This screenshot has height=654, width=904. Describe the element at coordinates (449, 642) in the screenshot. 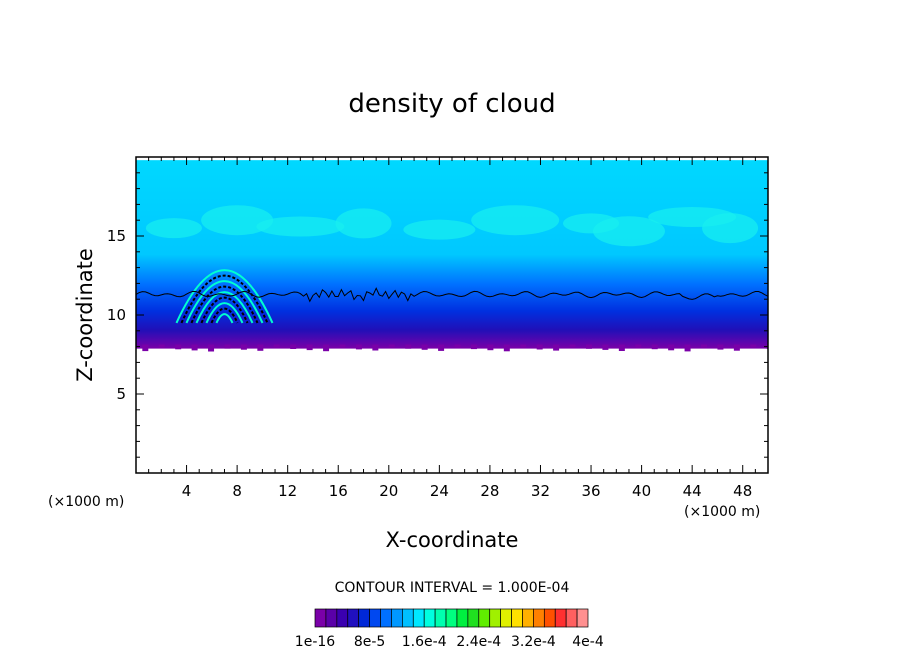

I see `colorbar-labels: 1e-16 8e-5 1.6e-4 2.4e-4 3.2e-4 4e-4` at that location.